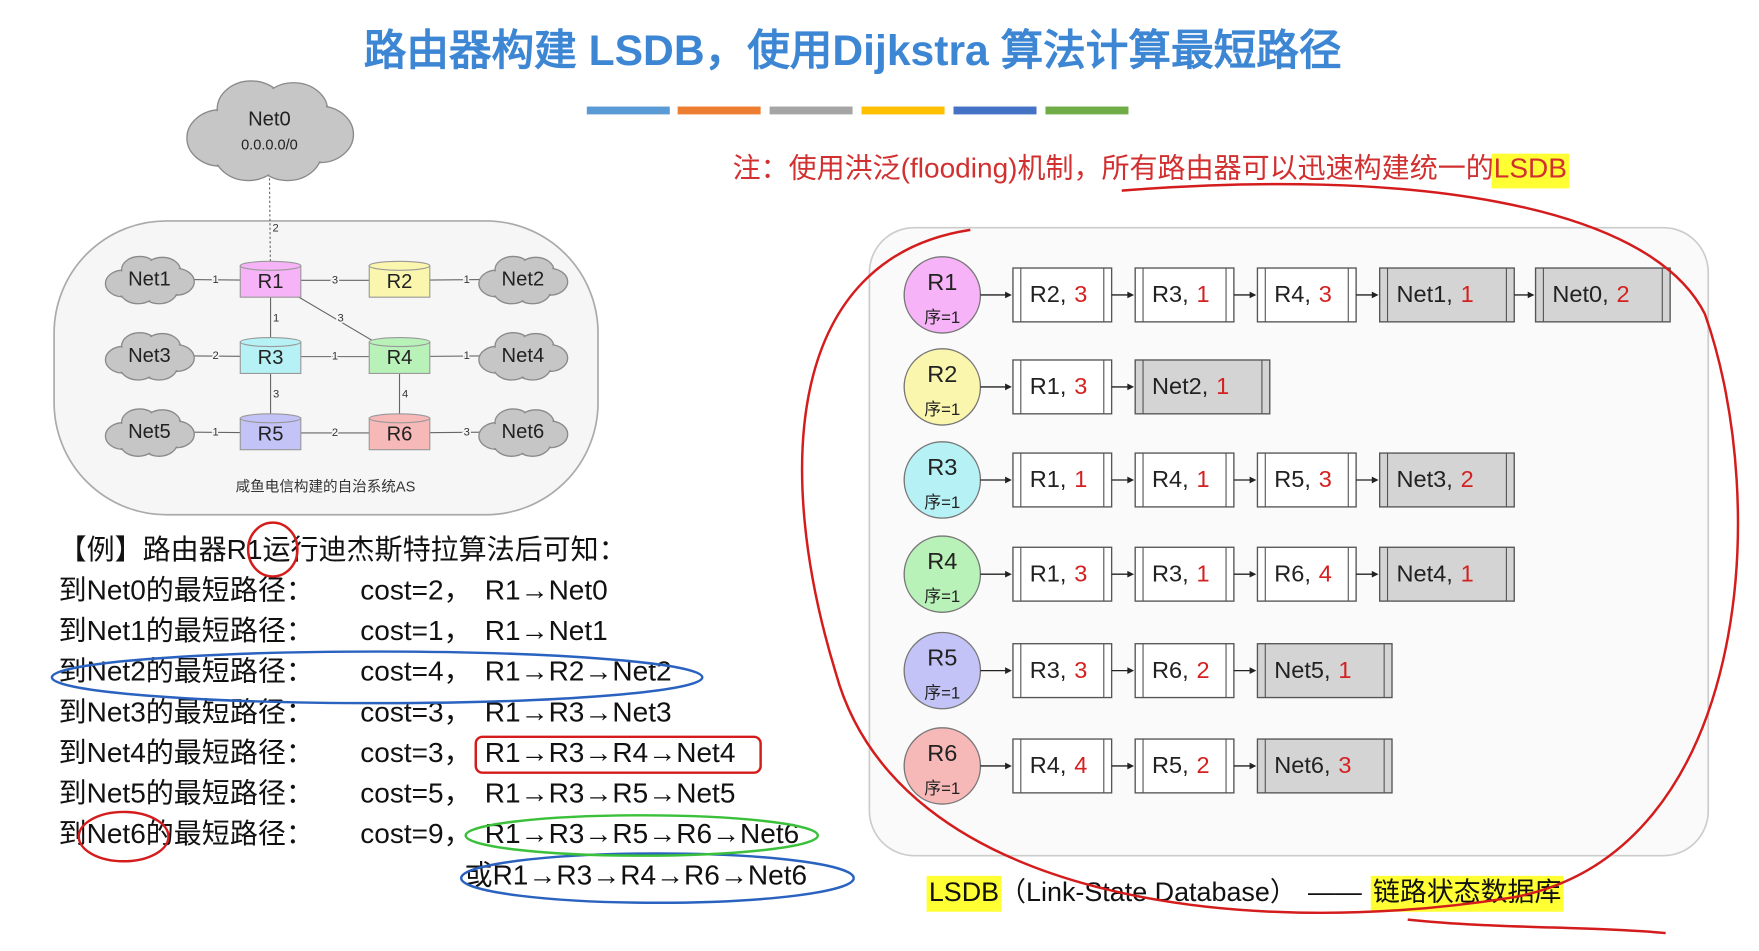 The width and height of the screenshot is (1759, 951). Describe the element at coordinates (1434, 479) in the screenshot. I see `lsa-entry: Net3, 2` at that location.